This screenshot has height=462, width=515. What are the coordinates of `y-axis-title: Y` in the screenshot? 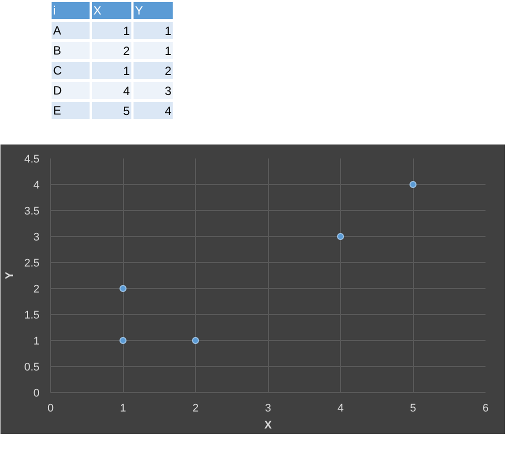 It's located at (10, 275).